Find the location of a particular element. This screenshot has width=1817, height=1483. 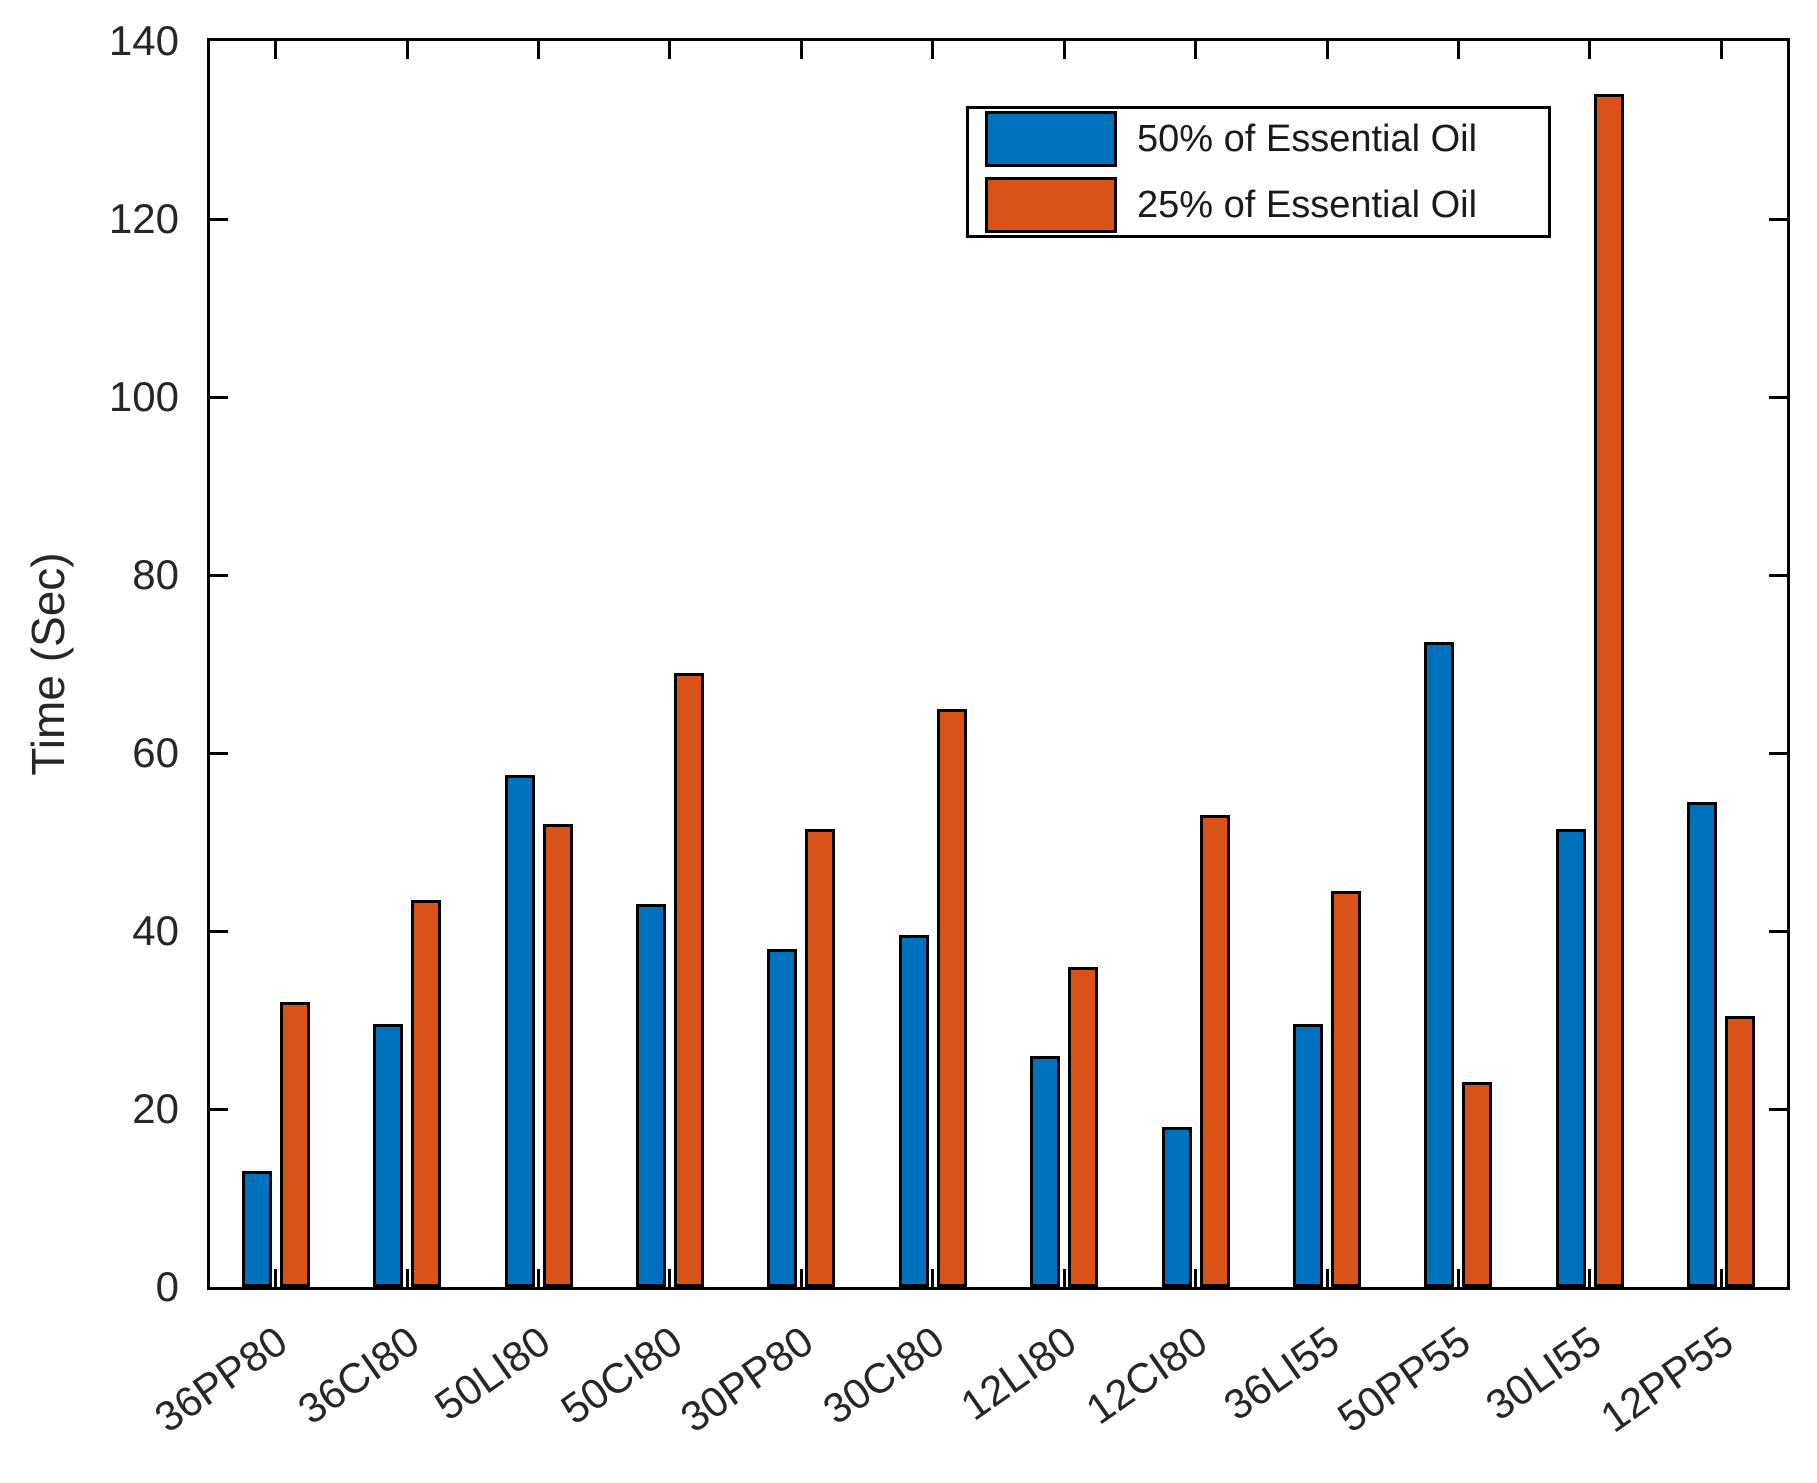

x-tick-label: 50CI80 is located at coordinates (621, 1375).